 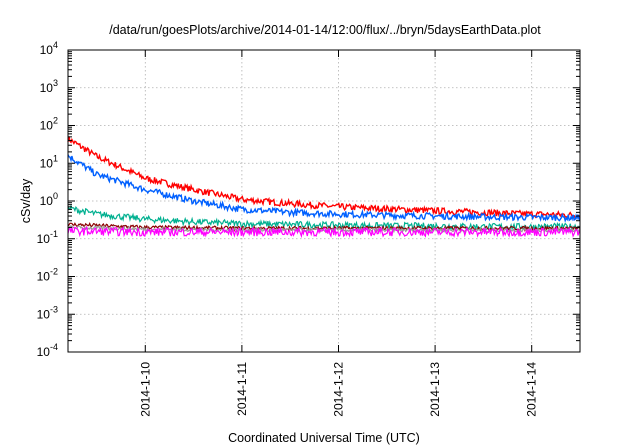 I want to click on y-tick-label: 10⁴, so click(x=49, y=48).